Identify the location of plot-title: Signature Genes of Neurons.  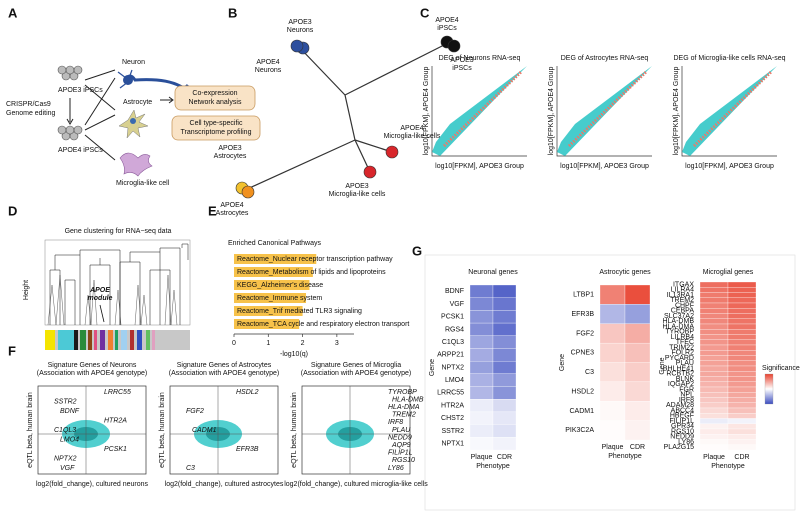
(92, 365).